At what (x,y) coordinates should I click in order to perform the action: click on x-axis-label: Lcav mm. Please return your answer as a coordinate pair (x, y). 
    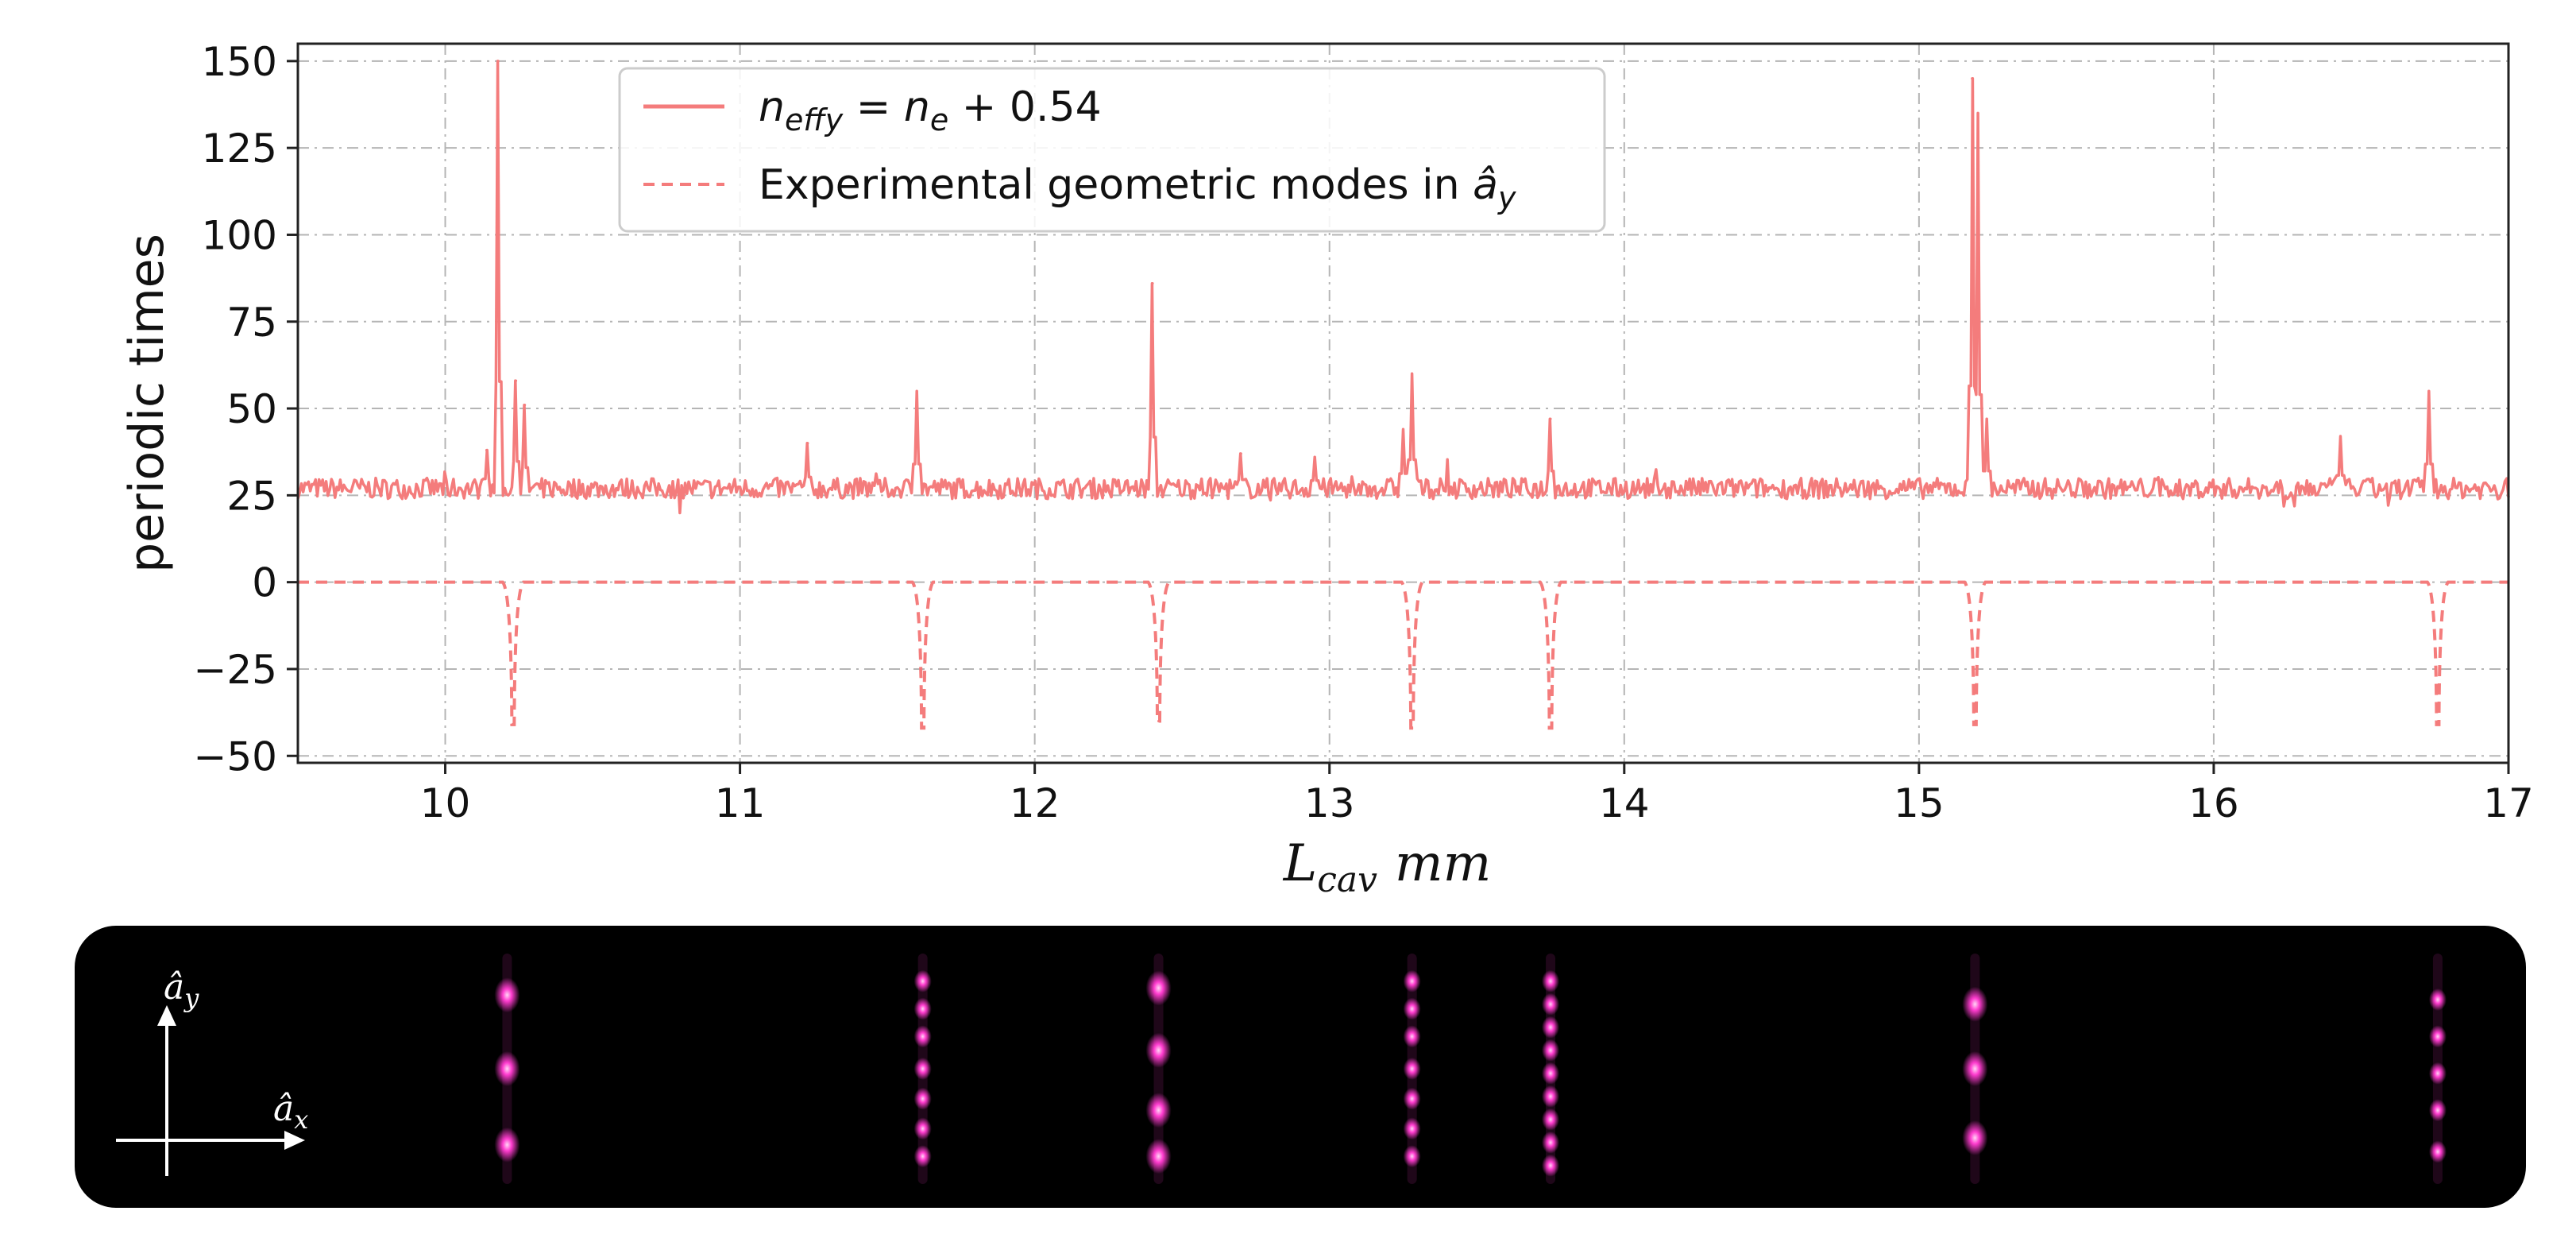
    Looking at the image, I should click on (1387, 867).